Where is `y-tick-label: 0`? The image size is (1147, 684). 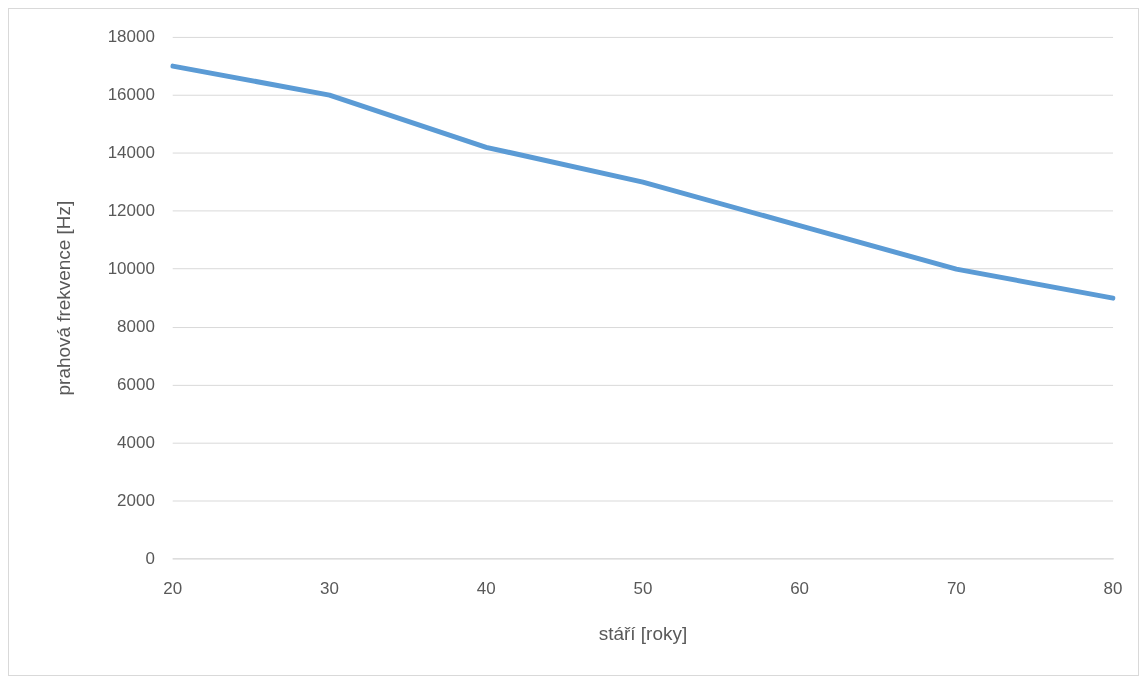 y-tick-label: 0 is located at coordinates (150, 558).